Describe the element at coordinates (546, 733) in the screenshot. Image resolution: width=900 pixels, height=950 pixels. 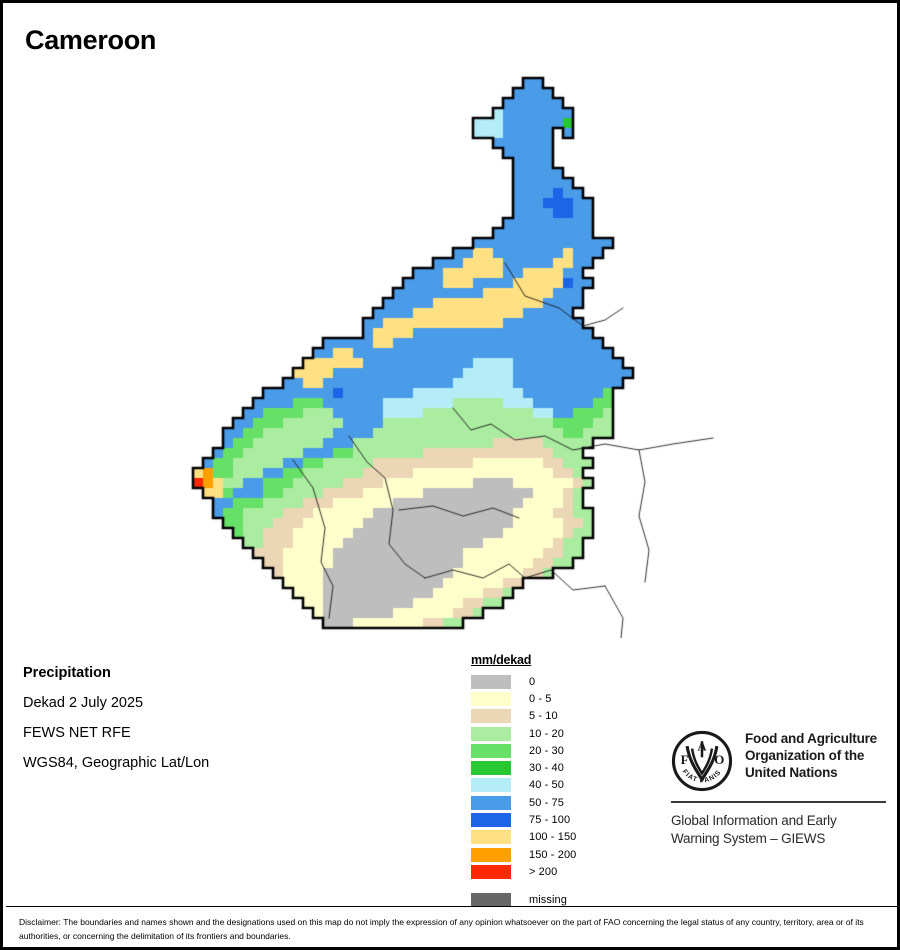
I see `legend-label: 10 - 20` at that location.